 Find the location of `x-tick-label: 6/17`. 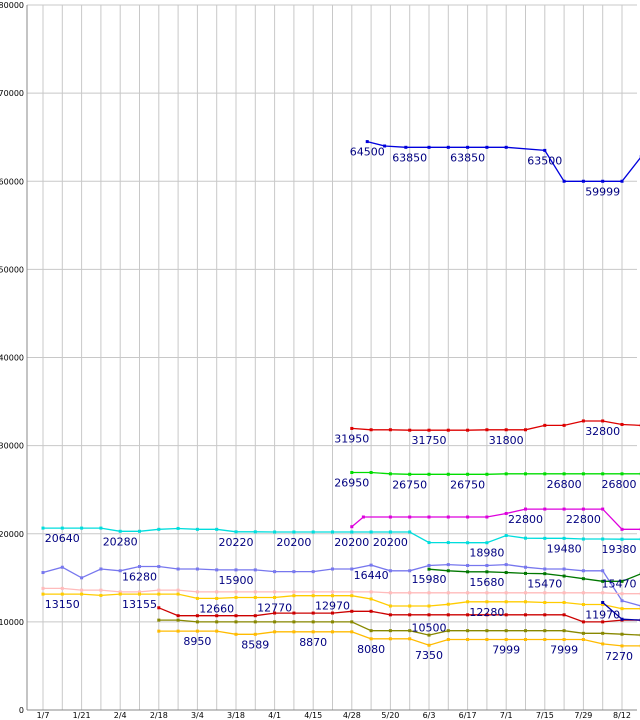

x-tick-label: 6/17 is located at coordinates (468, 715).